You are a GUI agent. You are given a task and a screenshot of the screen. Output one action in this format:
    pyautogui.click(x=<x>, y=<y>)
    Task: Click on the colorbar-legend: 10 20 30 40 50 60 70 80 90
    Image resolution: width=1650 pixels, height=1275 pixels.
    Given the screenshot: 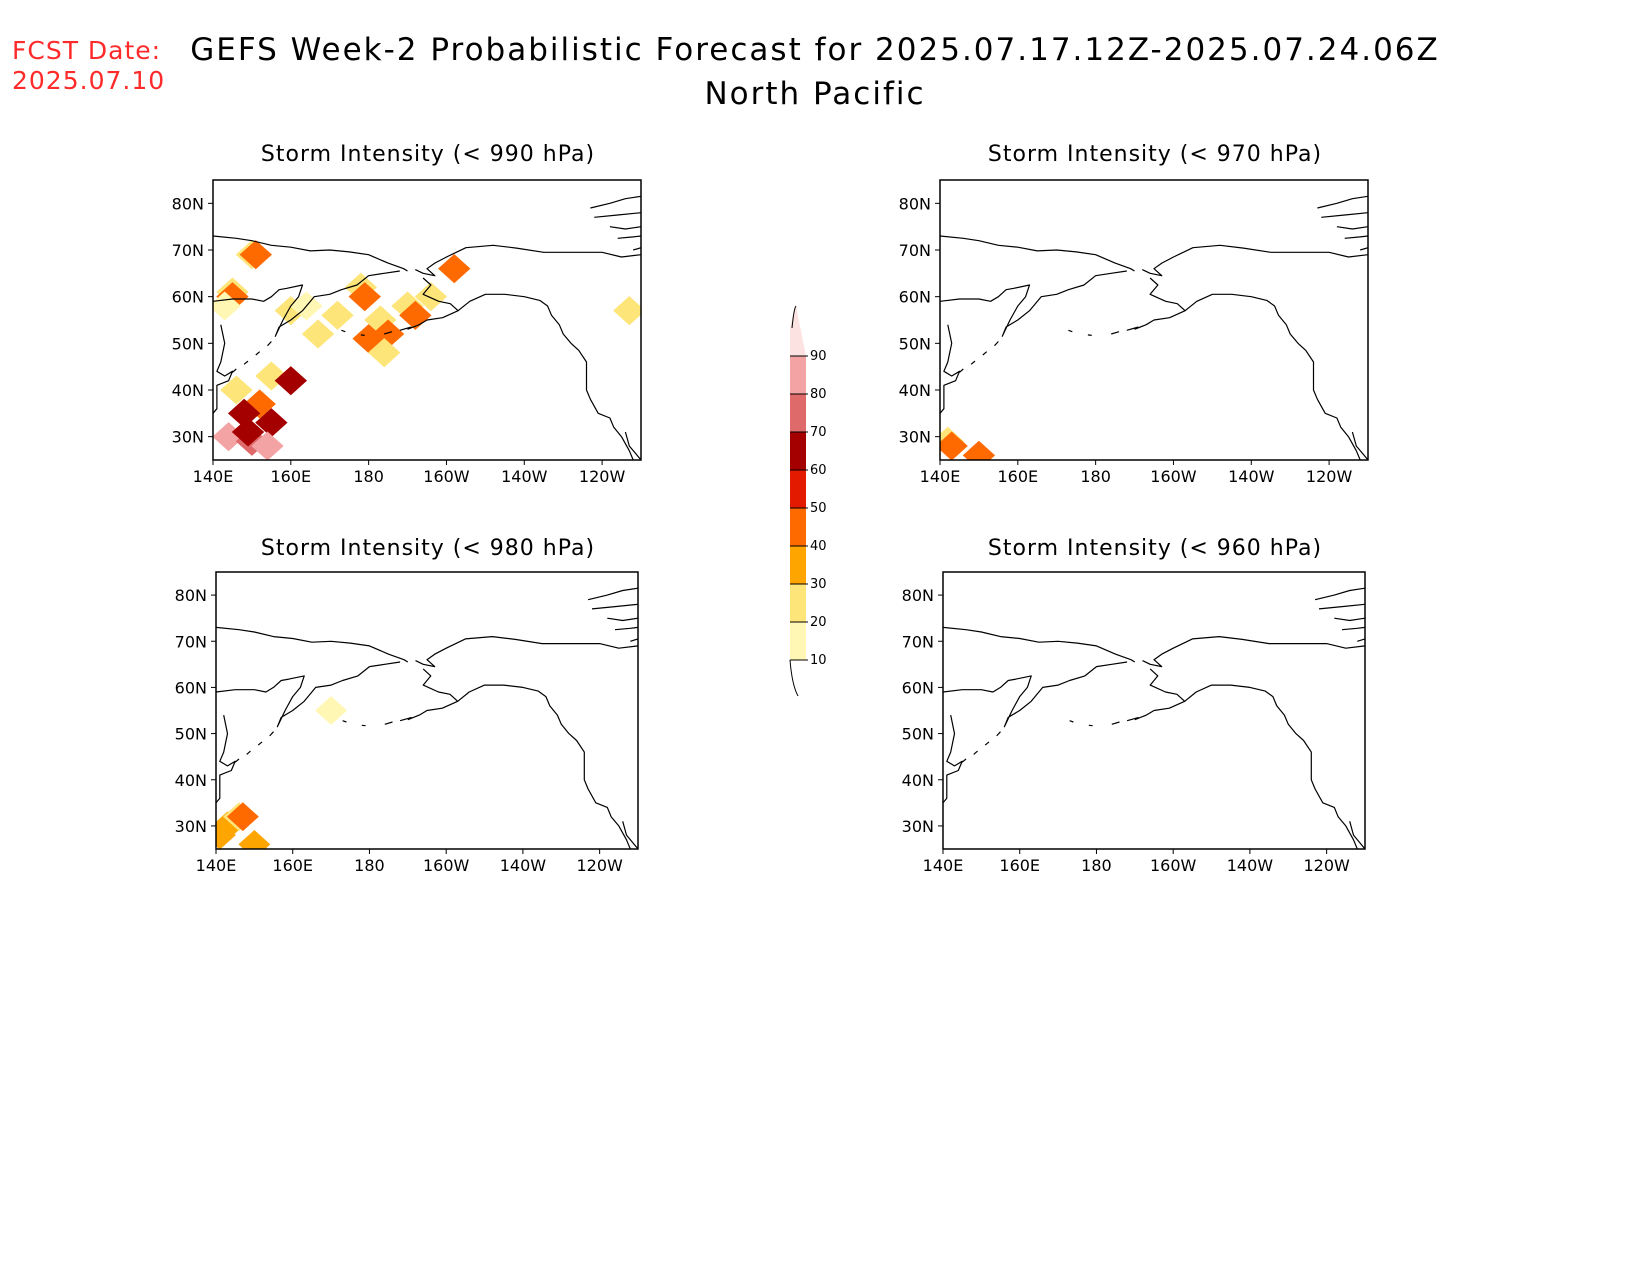 What is the action you would take?
    pyautogui.click(x=808, y=501)
    